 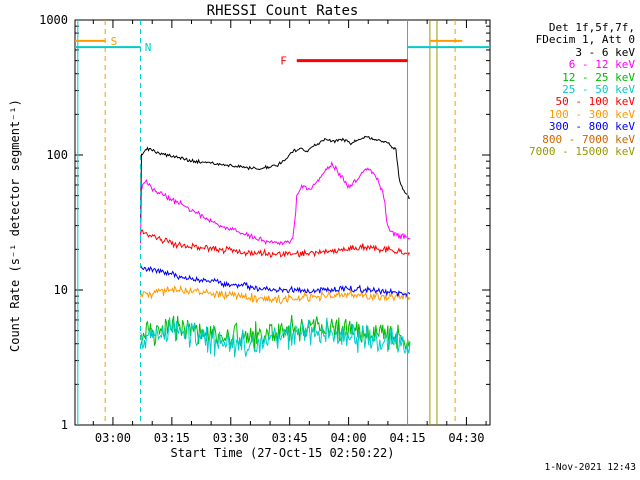 What do you see at coordinates (601, 65) in the screenshot?
I see `legend-item: 6 - 12 keV` at bounding box center [601, 65].